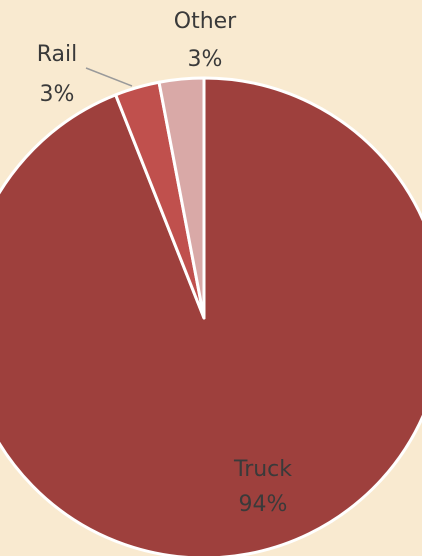 The height and width of the screenshot is (556, 422). What do you see at coordinates (263, 504) in the screenshot?
I see `slice-value-label: 94%` at bounding box center [263, 504].